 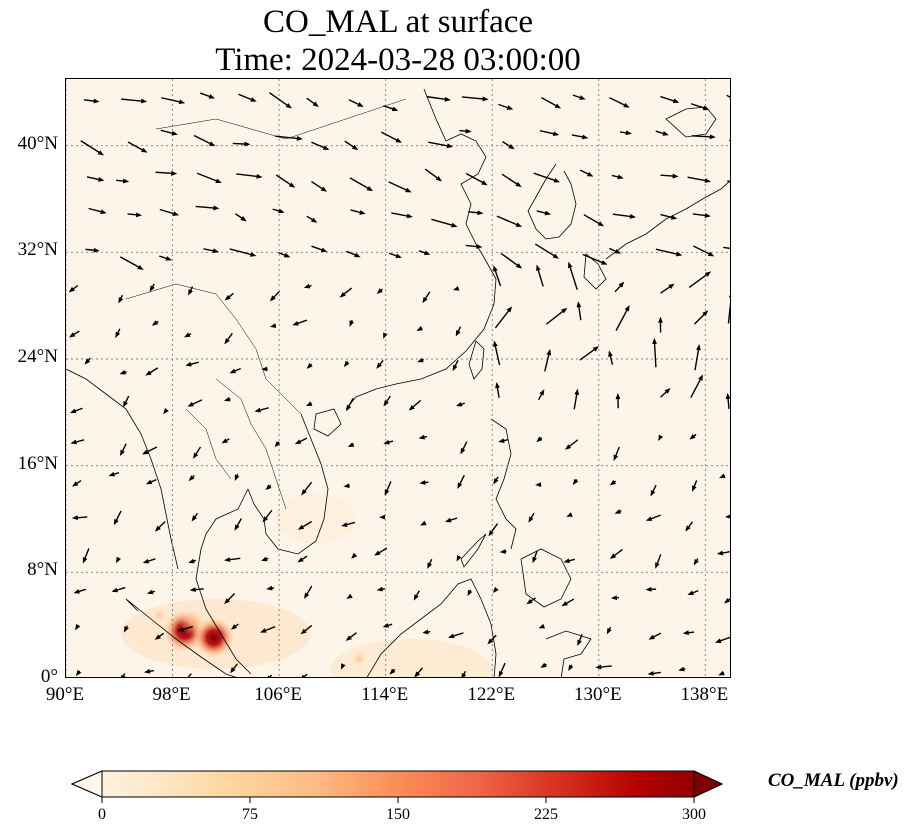 What do you see at coordinates (398, 814) in the screenshot?
I see `colorbar-tick-label-2: 150` at bounding box center [398, 814].